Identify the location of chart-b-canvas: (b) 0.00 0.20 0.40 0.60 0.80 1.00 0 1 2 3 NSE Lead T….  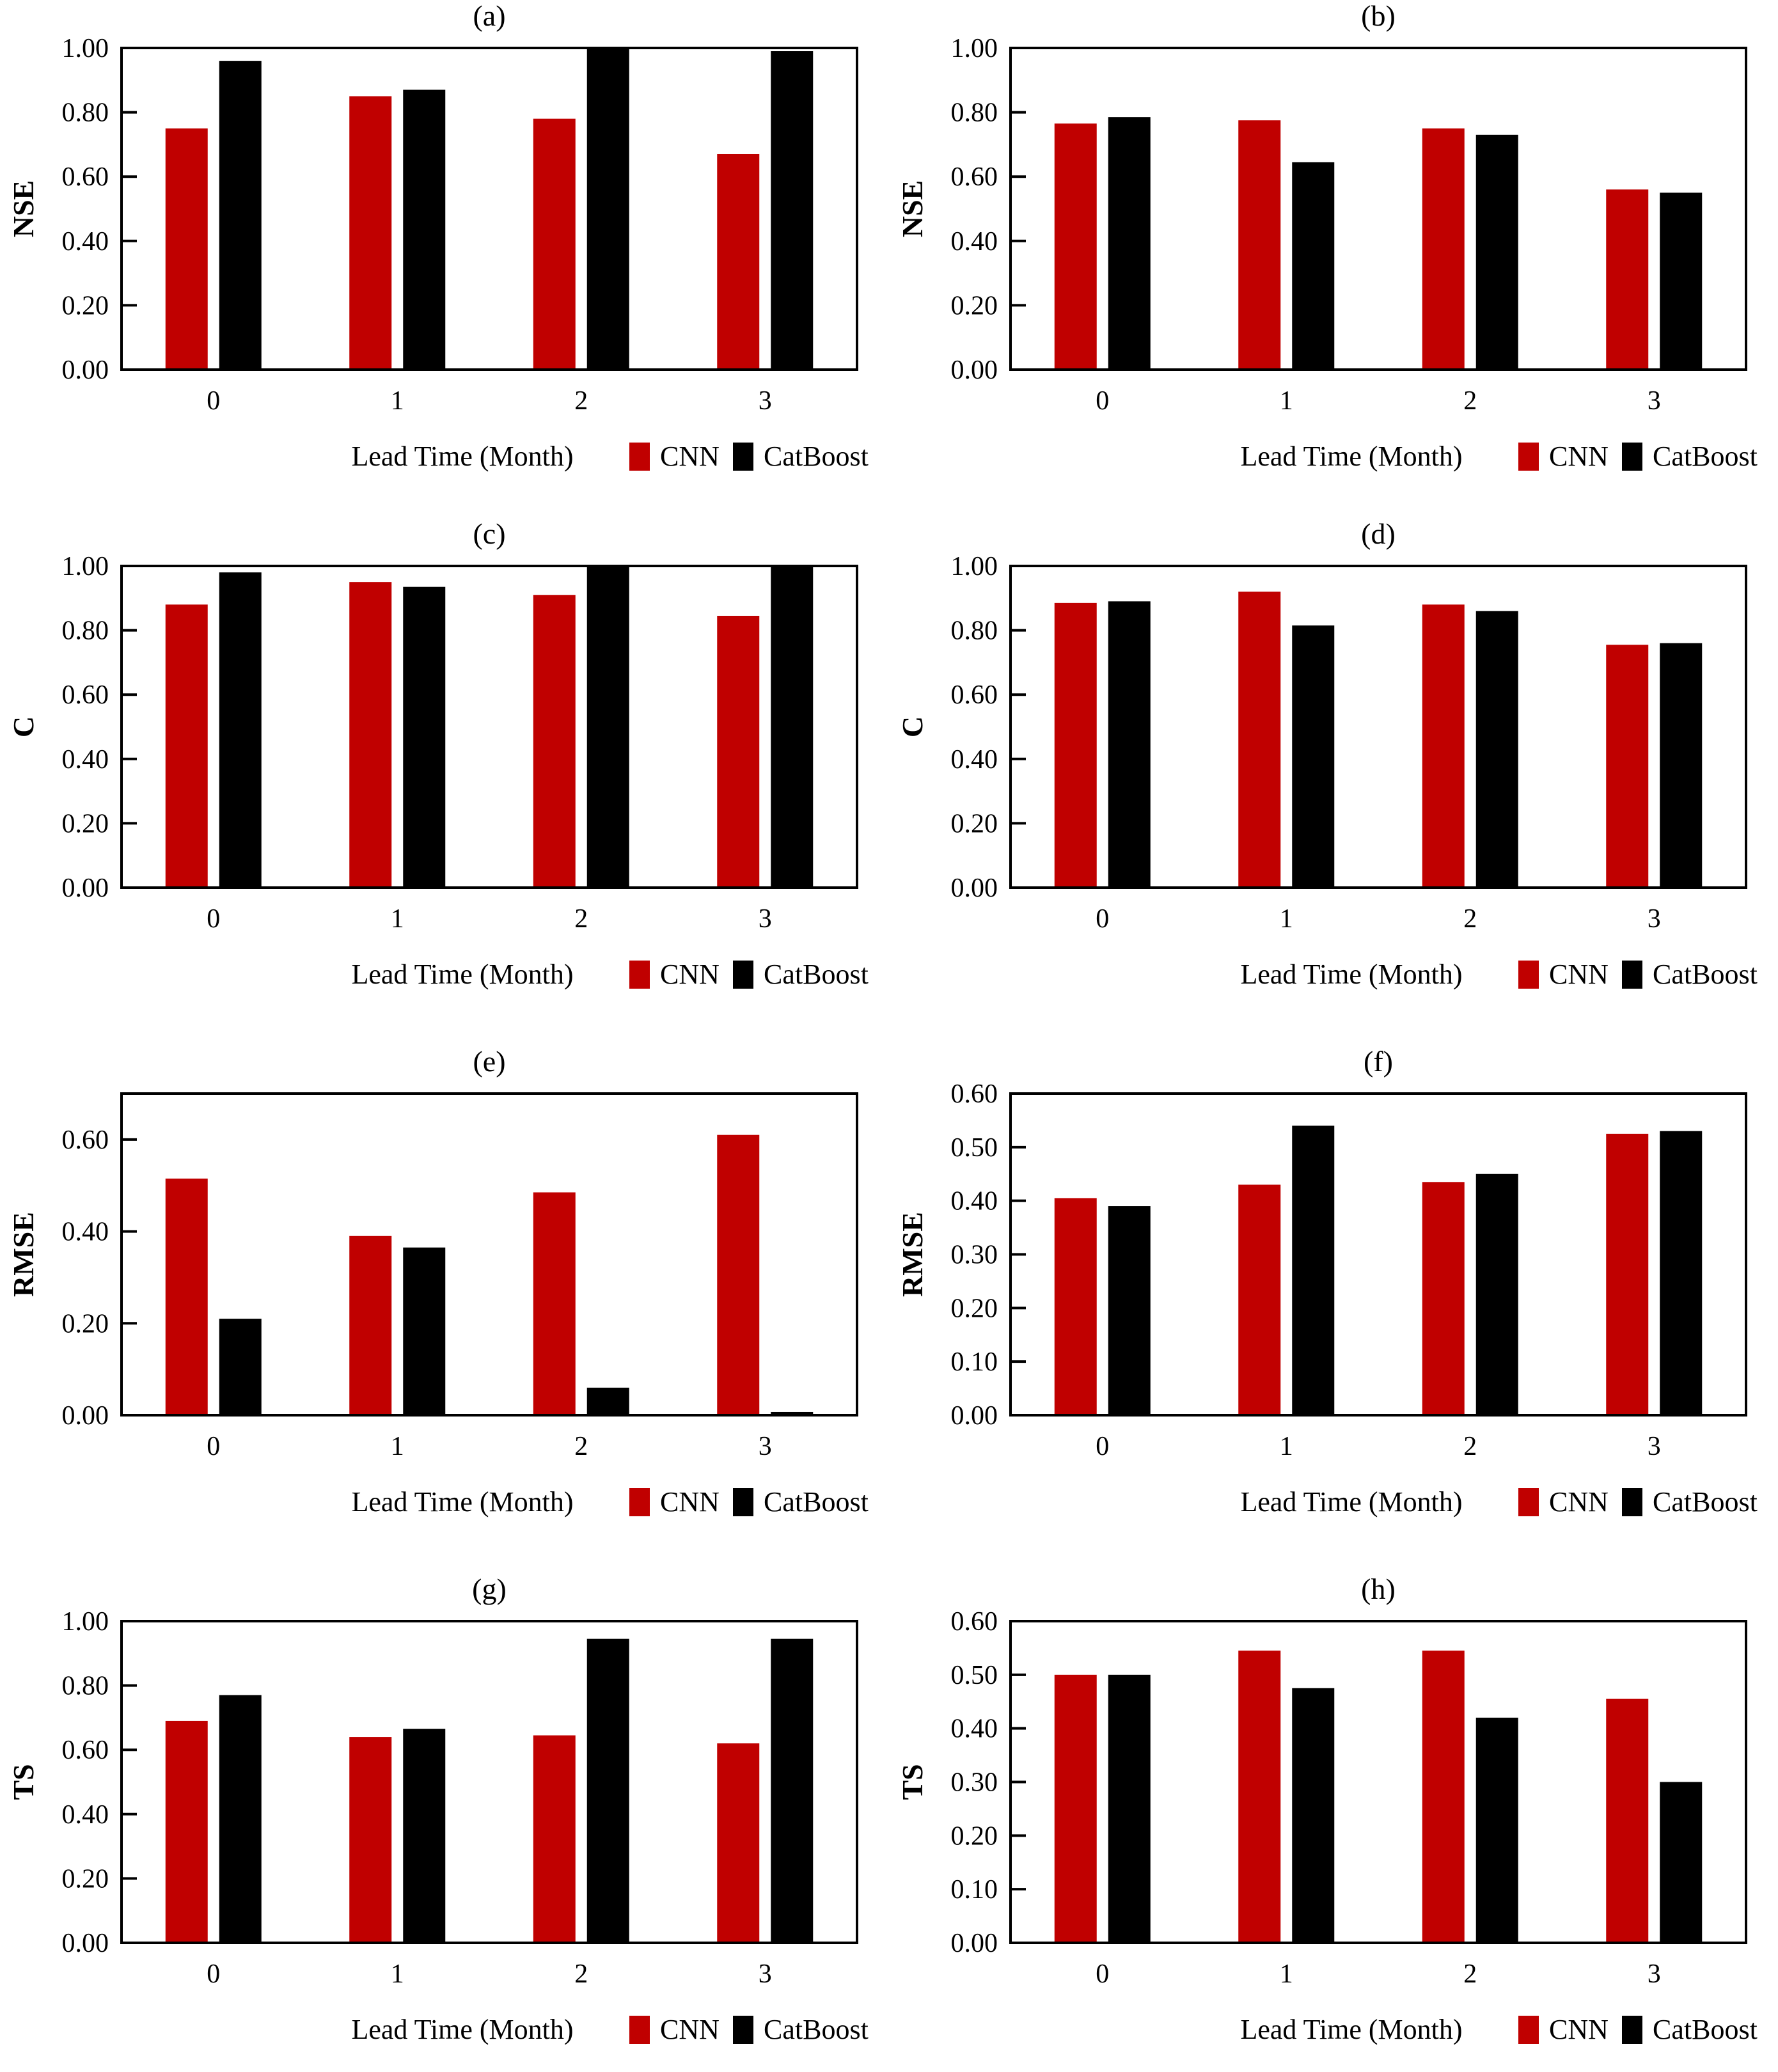
(1327, 236).